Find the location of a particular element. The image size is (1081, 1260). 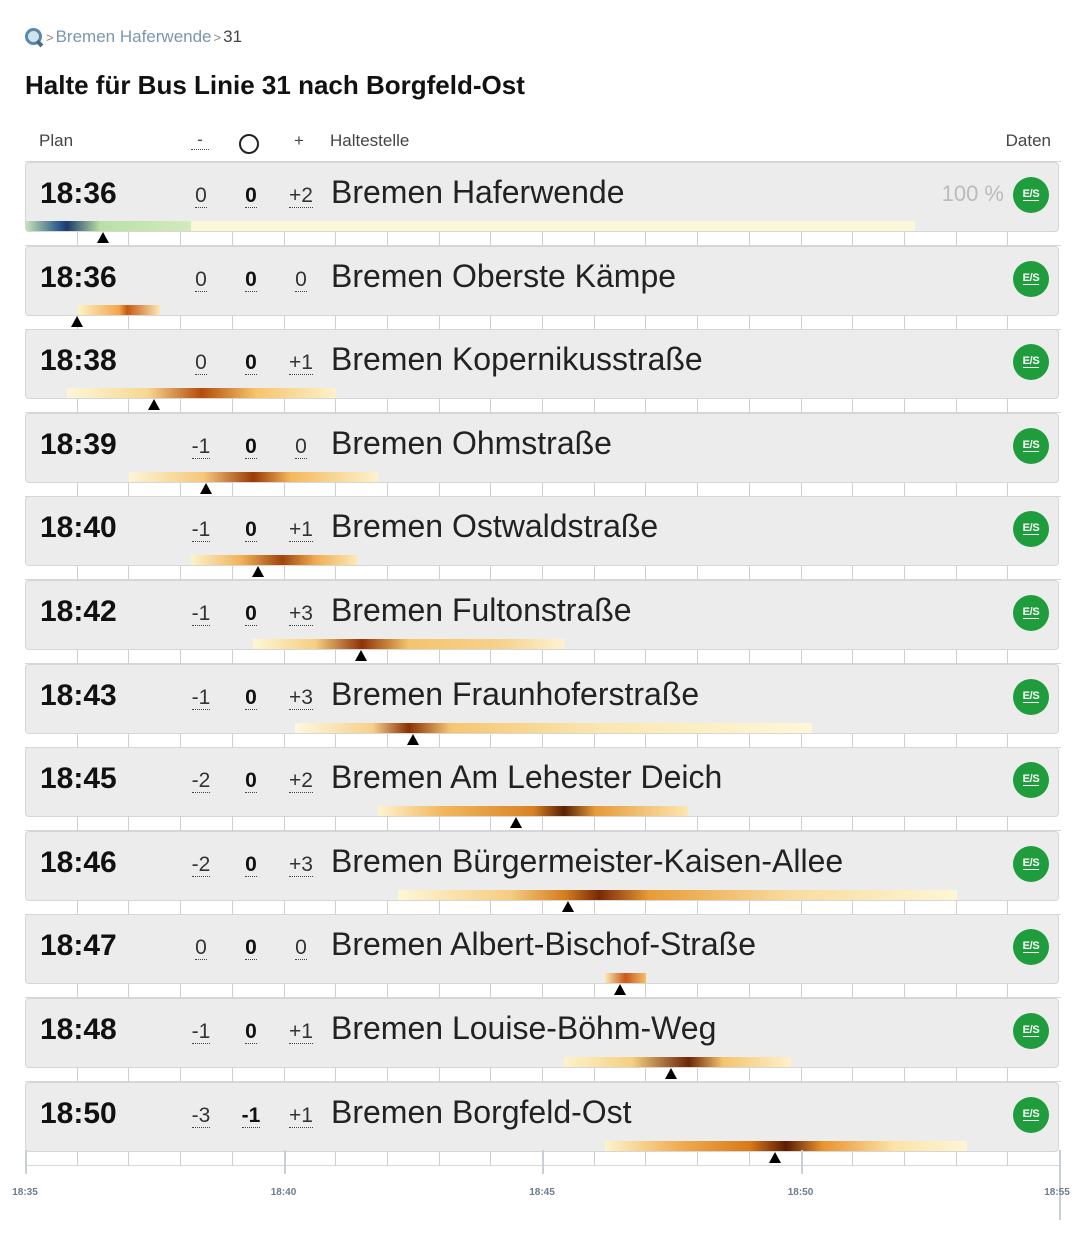

stop-row: 18:39 -1 0 0 Bremen Ohmstraße E/S is located at coordinates (543, 454).